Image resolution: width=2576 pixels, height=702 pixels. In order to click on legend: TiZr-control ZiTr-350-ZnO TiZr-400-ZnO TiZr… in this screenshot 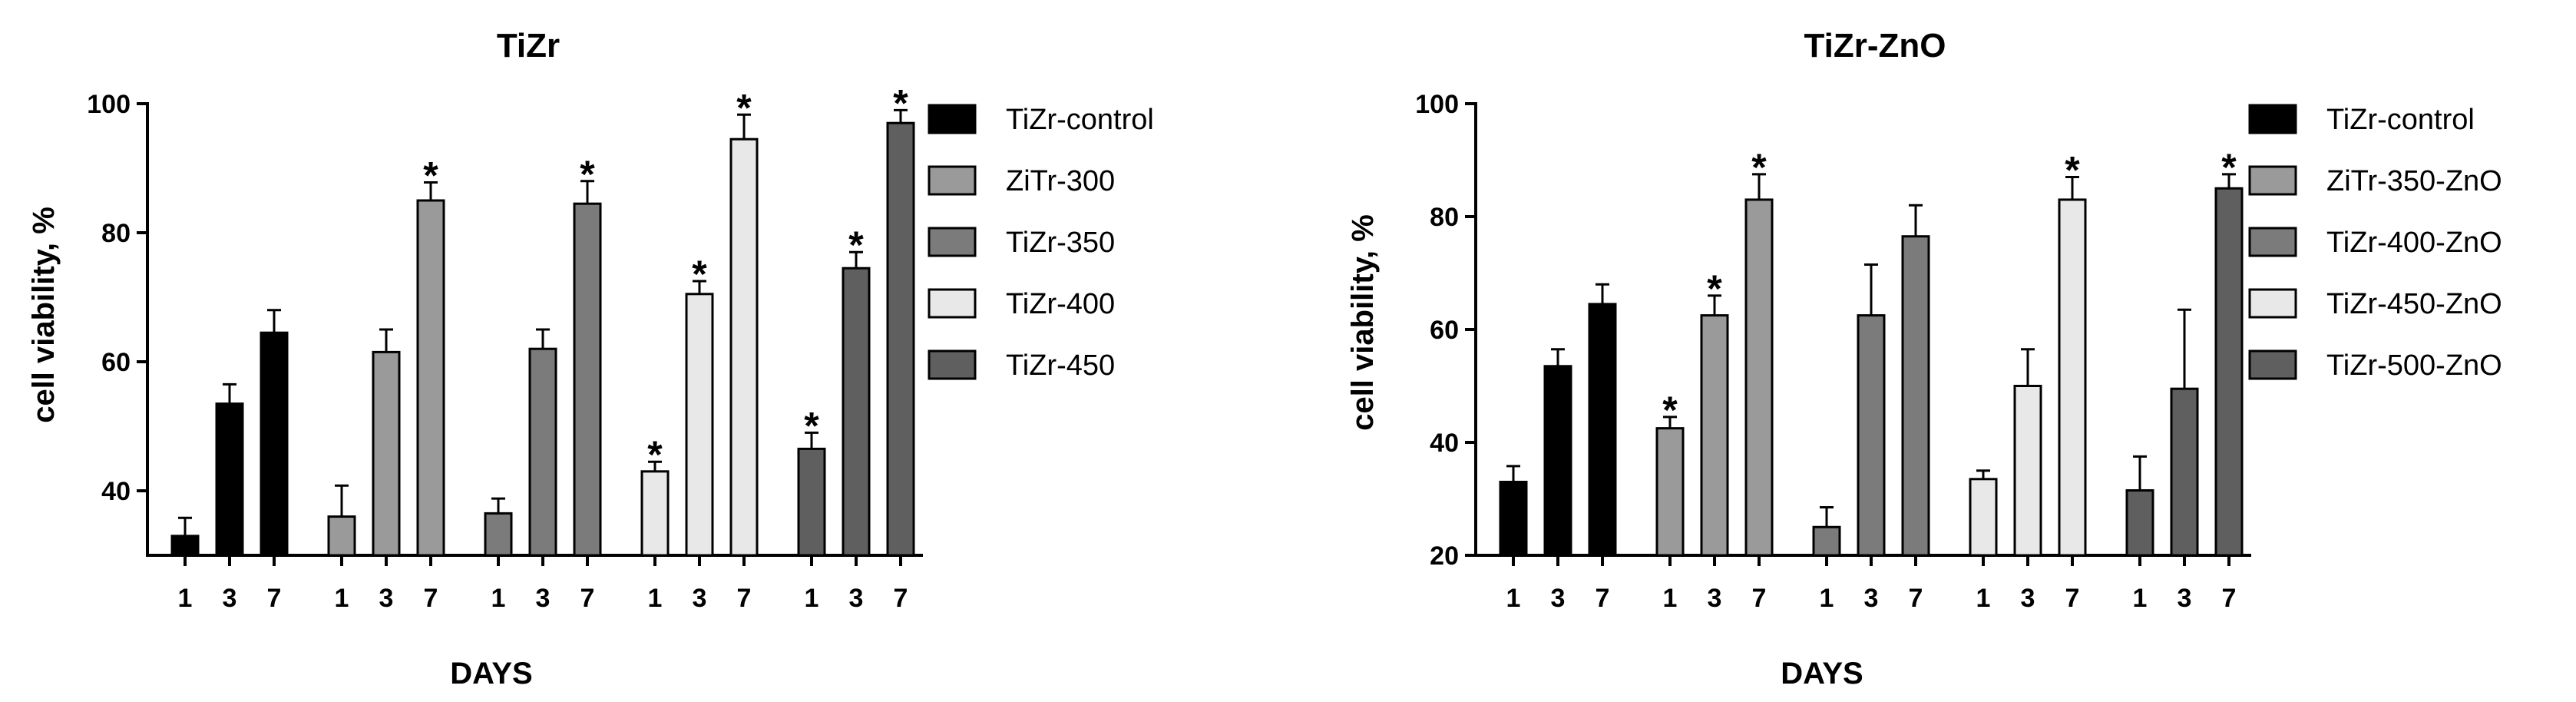, I will do `click(2375, 243)`.